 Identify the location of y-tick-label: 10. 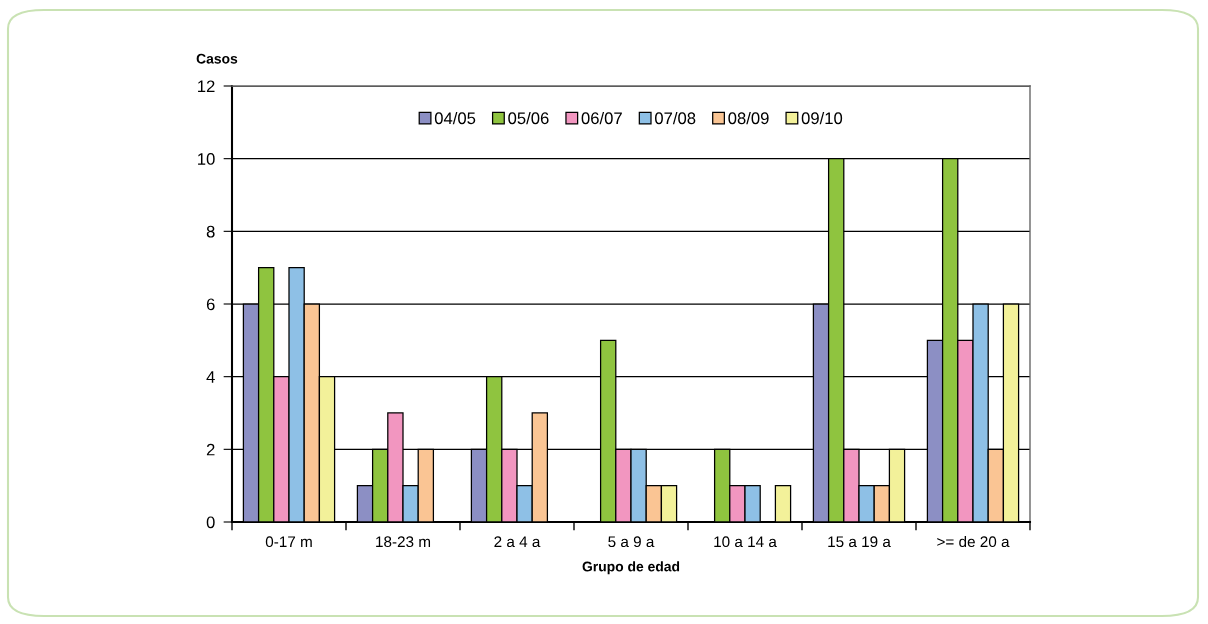
(206, 159).